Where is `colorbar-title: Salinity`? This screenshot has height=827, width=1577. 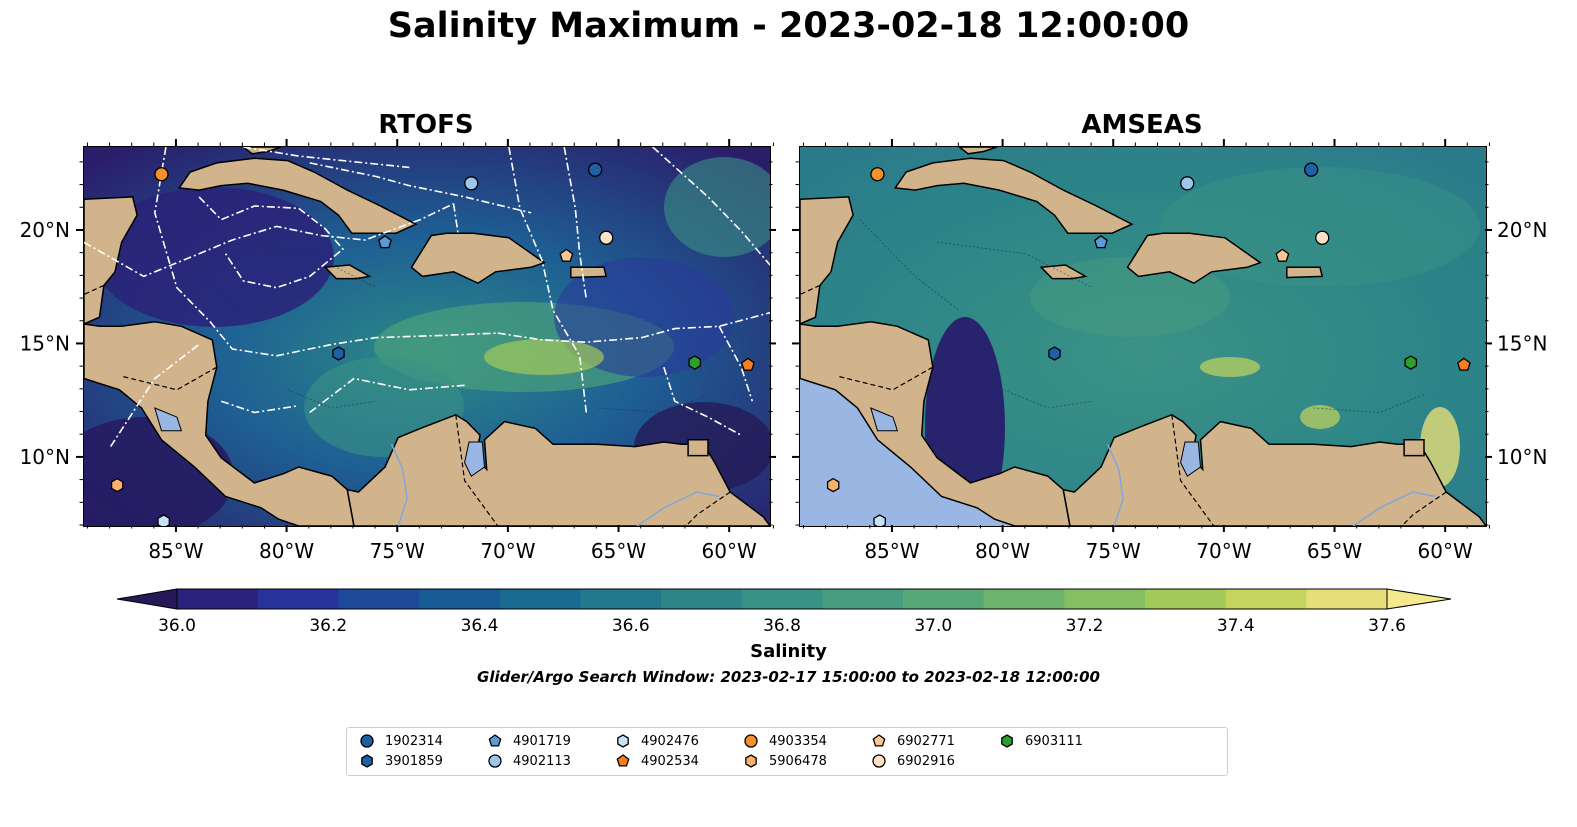 colorbar-title: Salinity is located at coordinates (788, 651).